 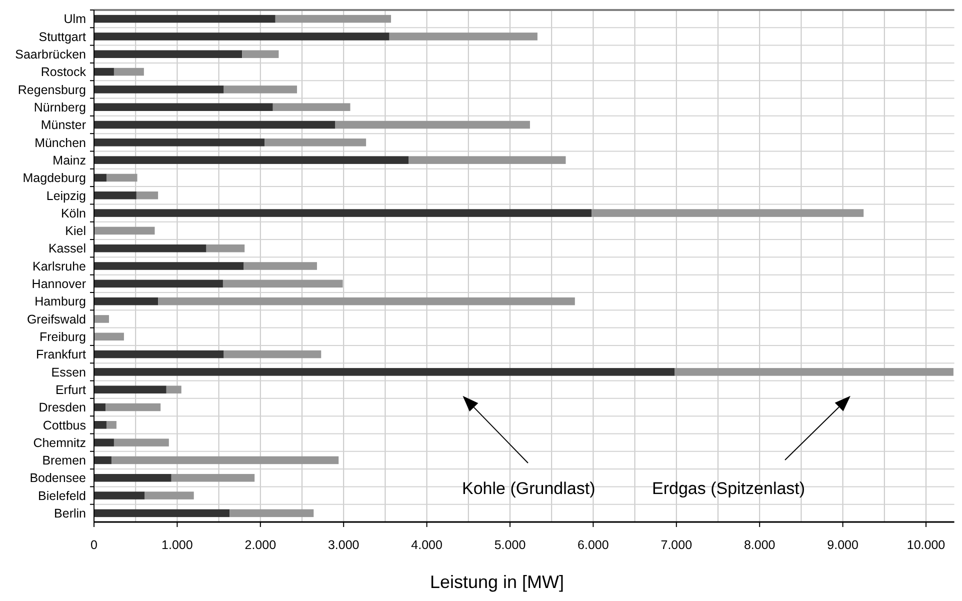 I want to click on y-tick-label: Berlin, so click(x=70, y=513).